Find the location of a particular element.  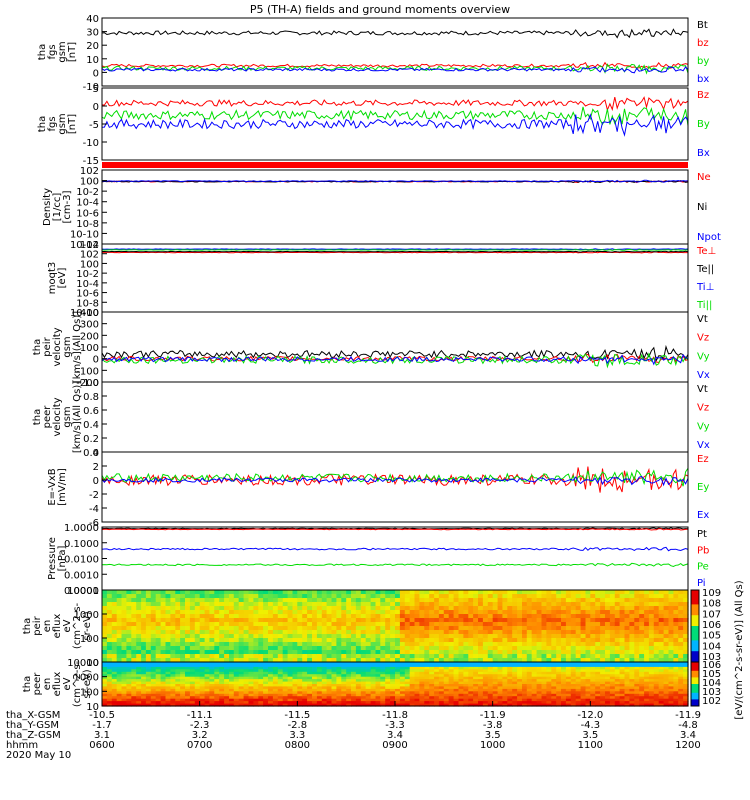

eph-value: 3.4 is located at coordinates (395, 735).